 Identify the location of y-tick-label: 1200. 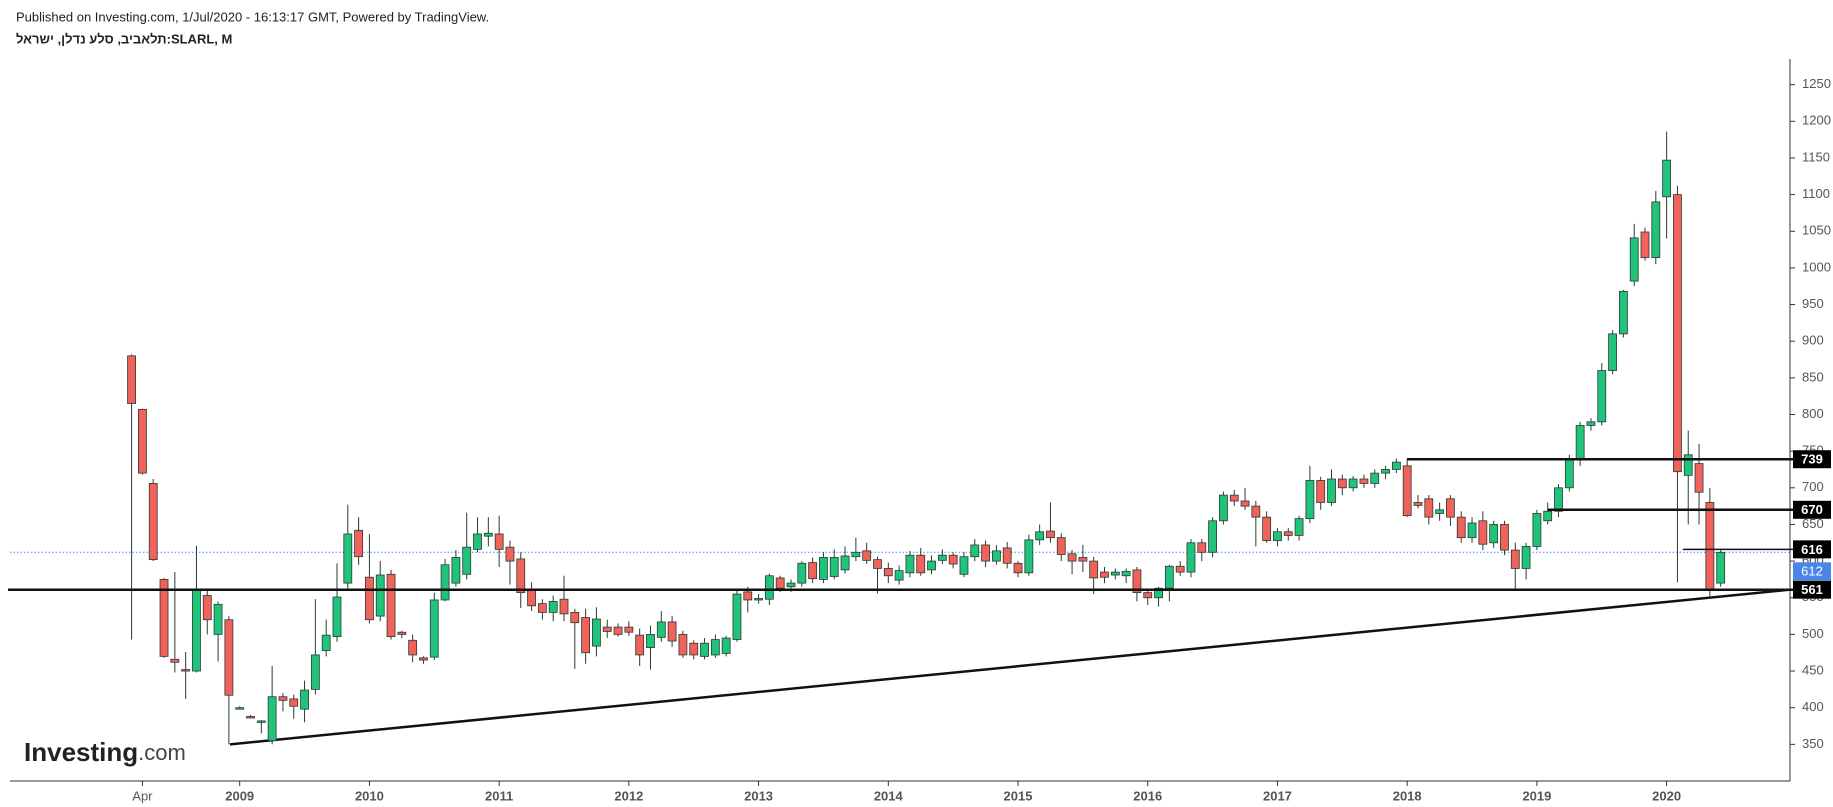
(1816, 120).